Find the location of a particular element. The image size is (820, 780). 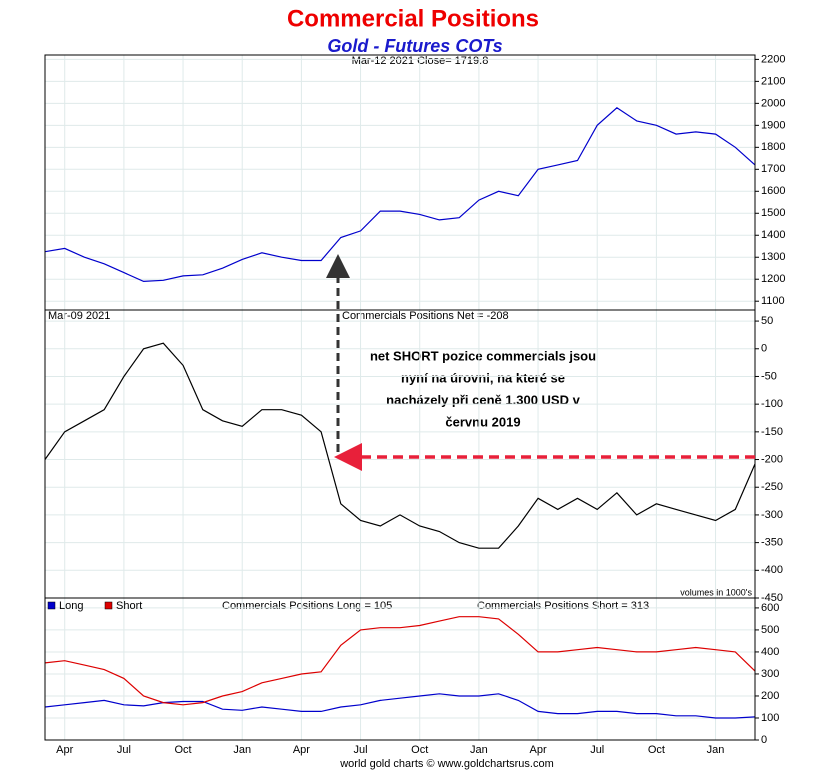

y-tick-label: -350 is located at coordinates (772, 543).